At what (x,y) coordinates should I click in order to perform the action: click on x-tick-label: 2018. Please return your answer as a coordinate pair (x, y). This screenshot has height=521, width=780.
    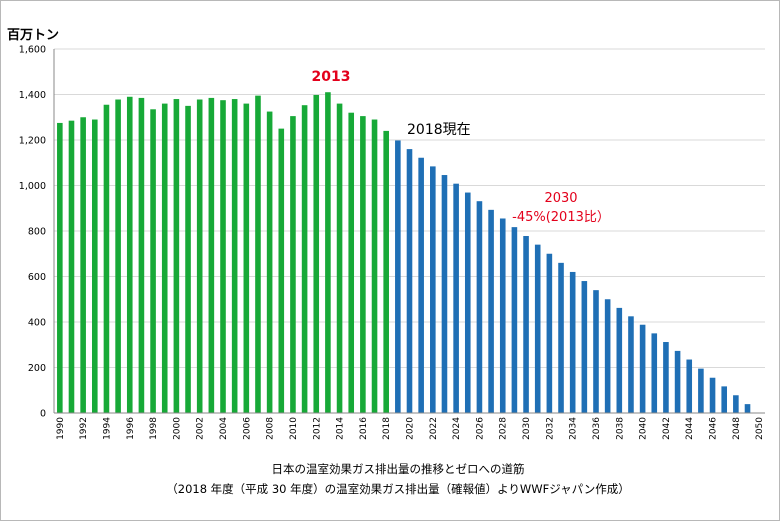
    Looking at the image, I should click on (387, 428).